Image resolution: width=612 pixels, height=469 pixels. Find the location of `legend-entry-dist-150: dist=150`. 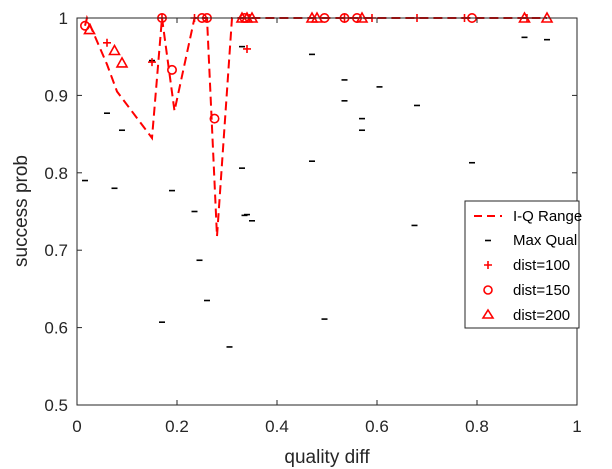

legend-entry-dist-150: dist=150 is located at coordinates (526, 290).